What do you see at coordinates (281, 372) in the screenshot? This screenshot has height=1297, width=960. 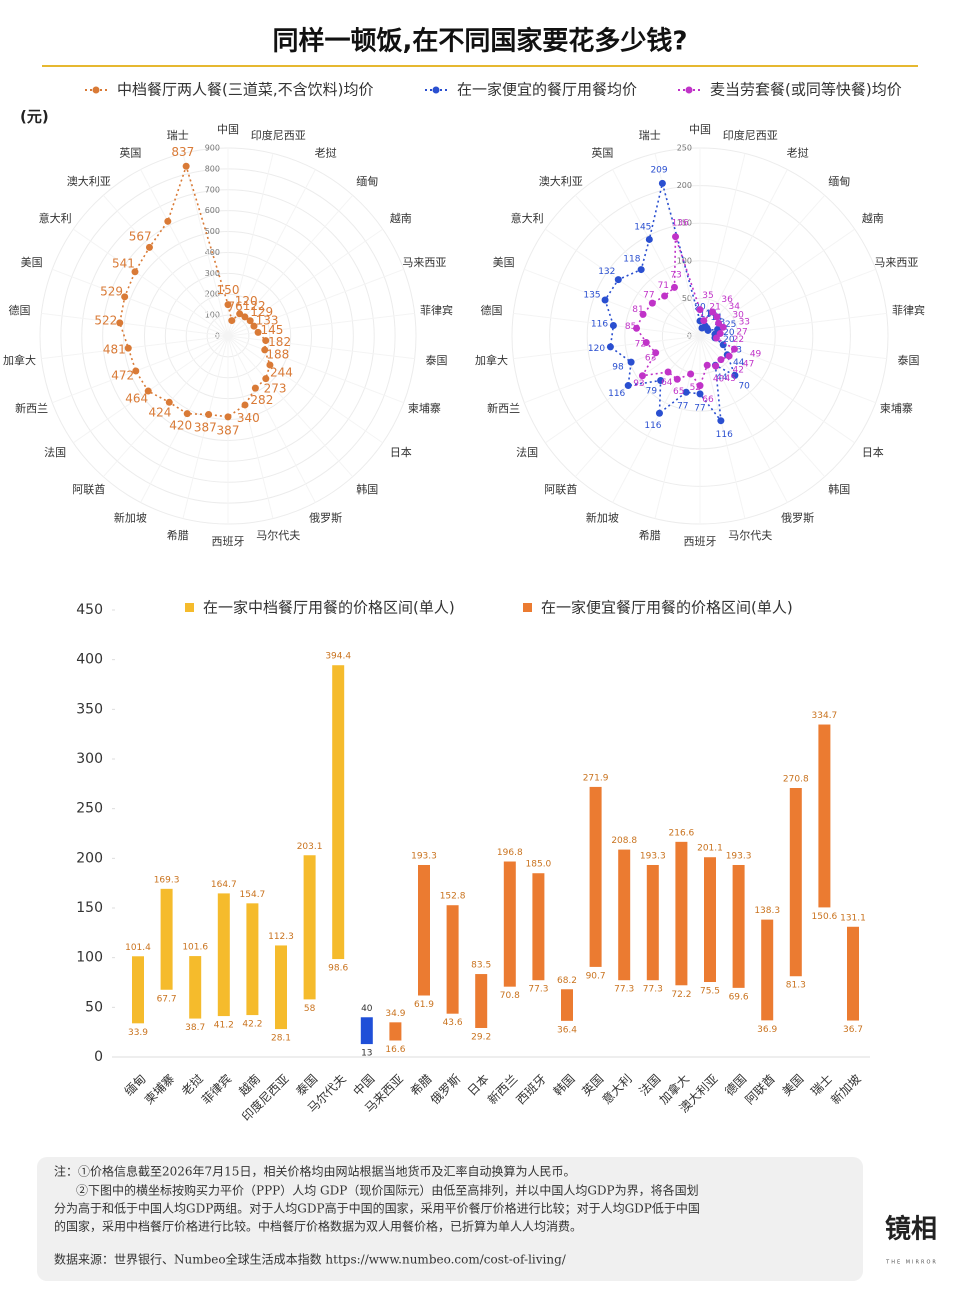 I see `value-label: 244` at bounding box center [281, 372].